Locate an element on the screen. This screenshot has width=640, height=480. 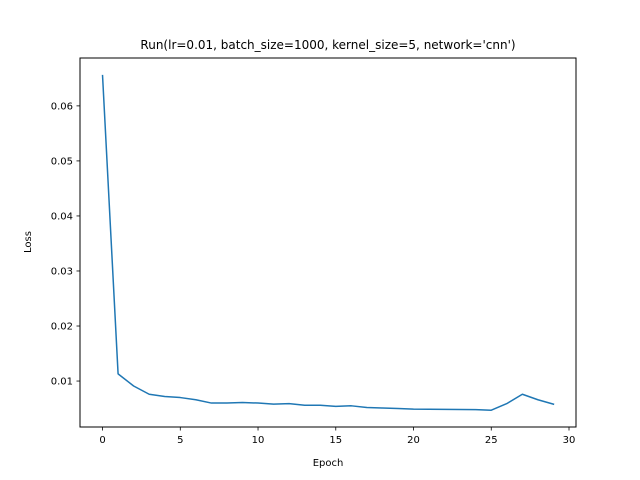
y-tick-label: 0.04 is located at coordinates (62, 216).